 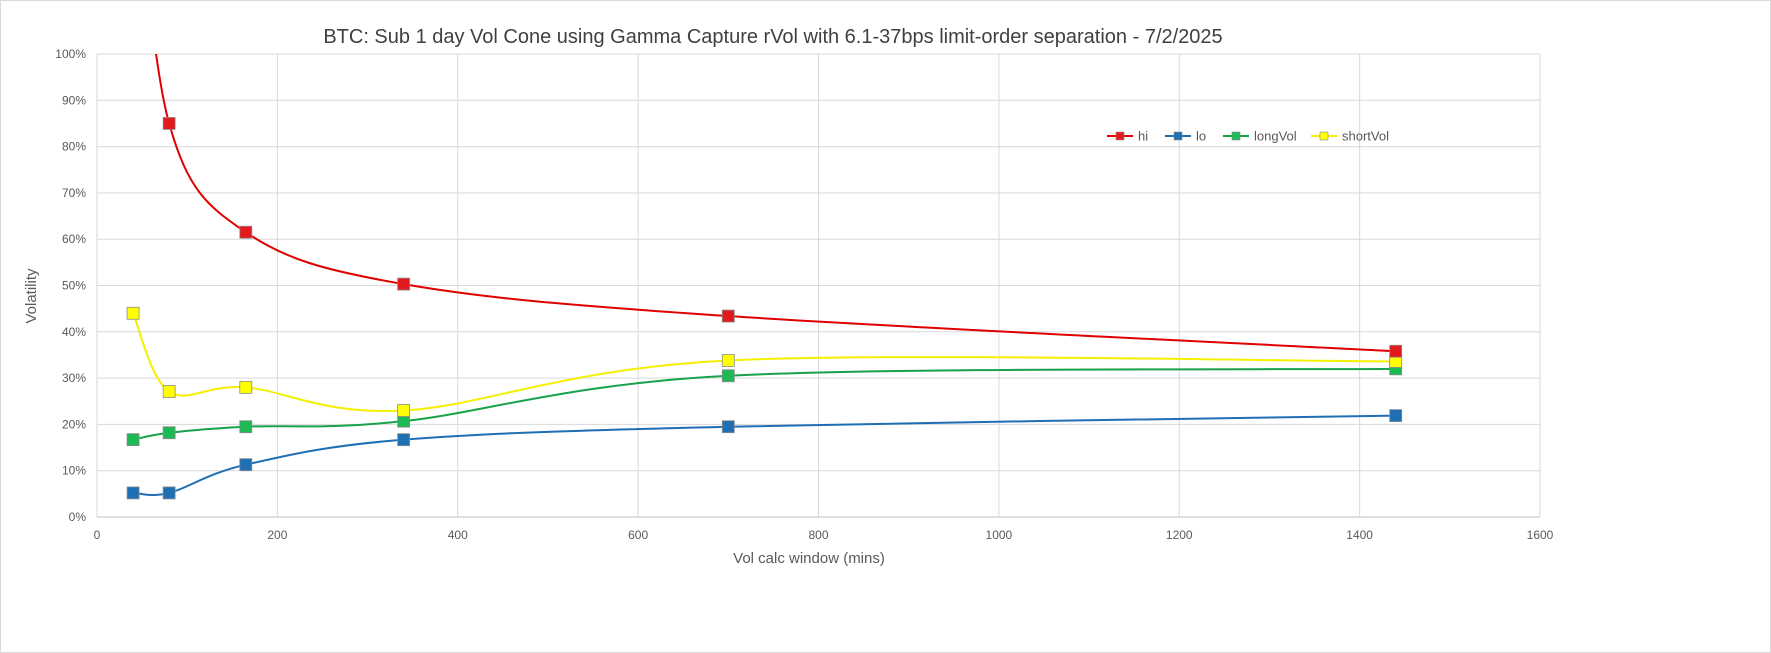 What do you see at coordinates (999, 535) in the screenshot?
I see `x-tick-label: 1000` at bounding box center [999, 535].